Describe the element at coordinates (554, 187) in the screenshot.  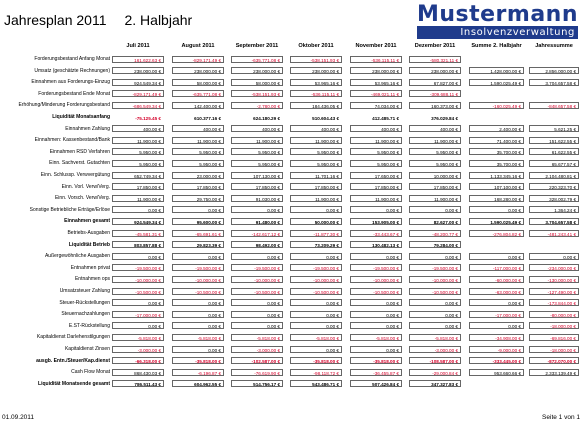
I see `table-cell: 220.323,70 €` at that location.